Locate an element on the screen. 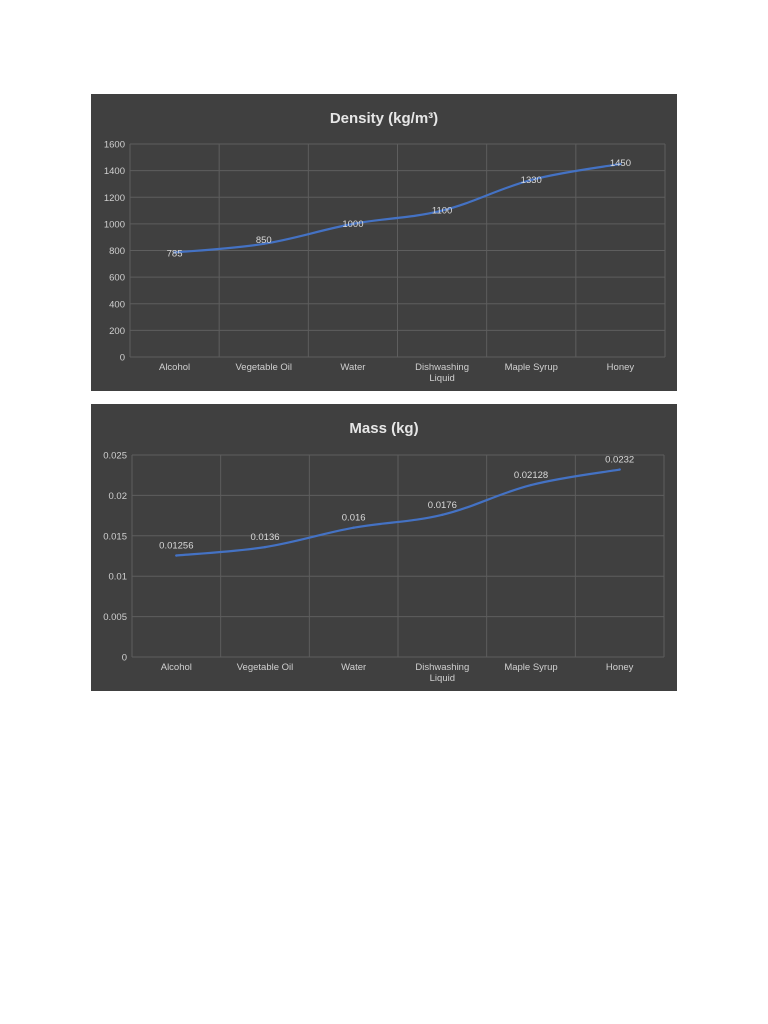 Image resolution: width=768 pixels, height=1024 pixels. density-x-tick-label: Vegetable Oil is located at coordinates (263, 367).